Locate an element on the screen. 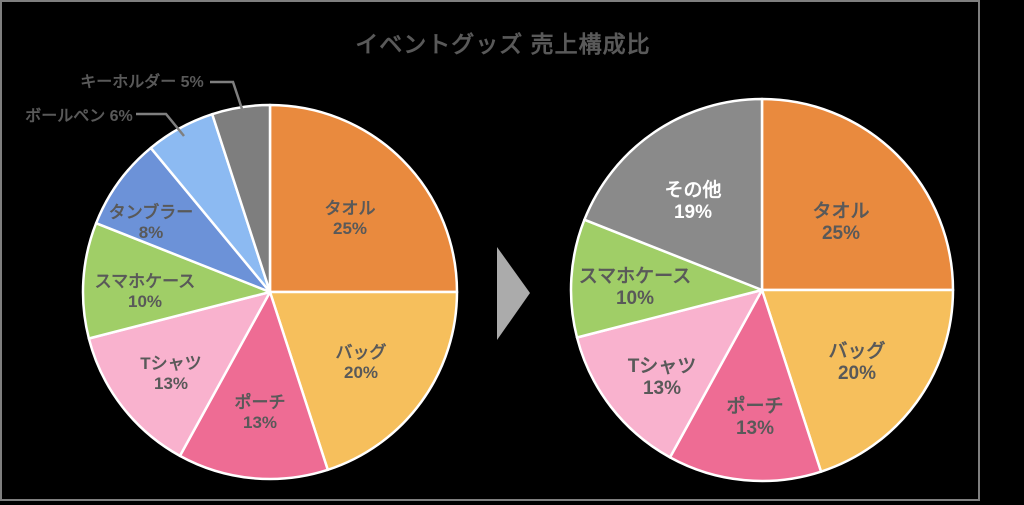 The image size is (1024, 505). page-title: イベントグッズ 売上構成比 is located at coordinates (503, 44).